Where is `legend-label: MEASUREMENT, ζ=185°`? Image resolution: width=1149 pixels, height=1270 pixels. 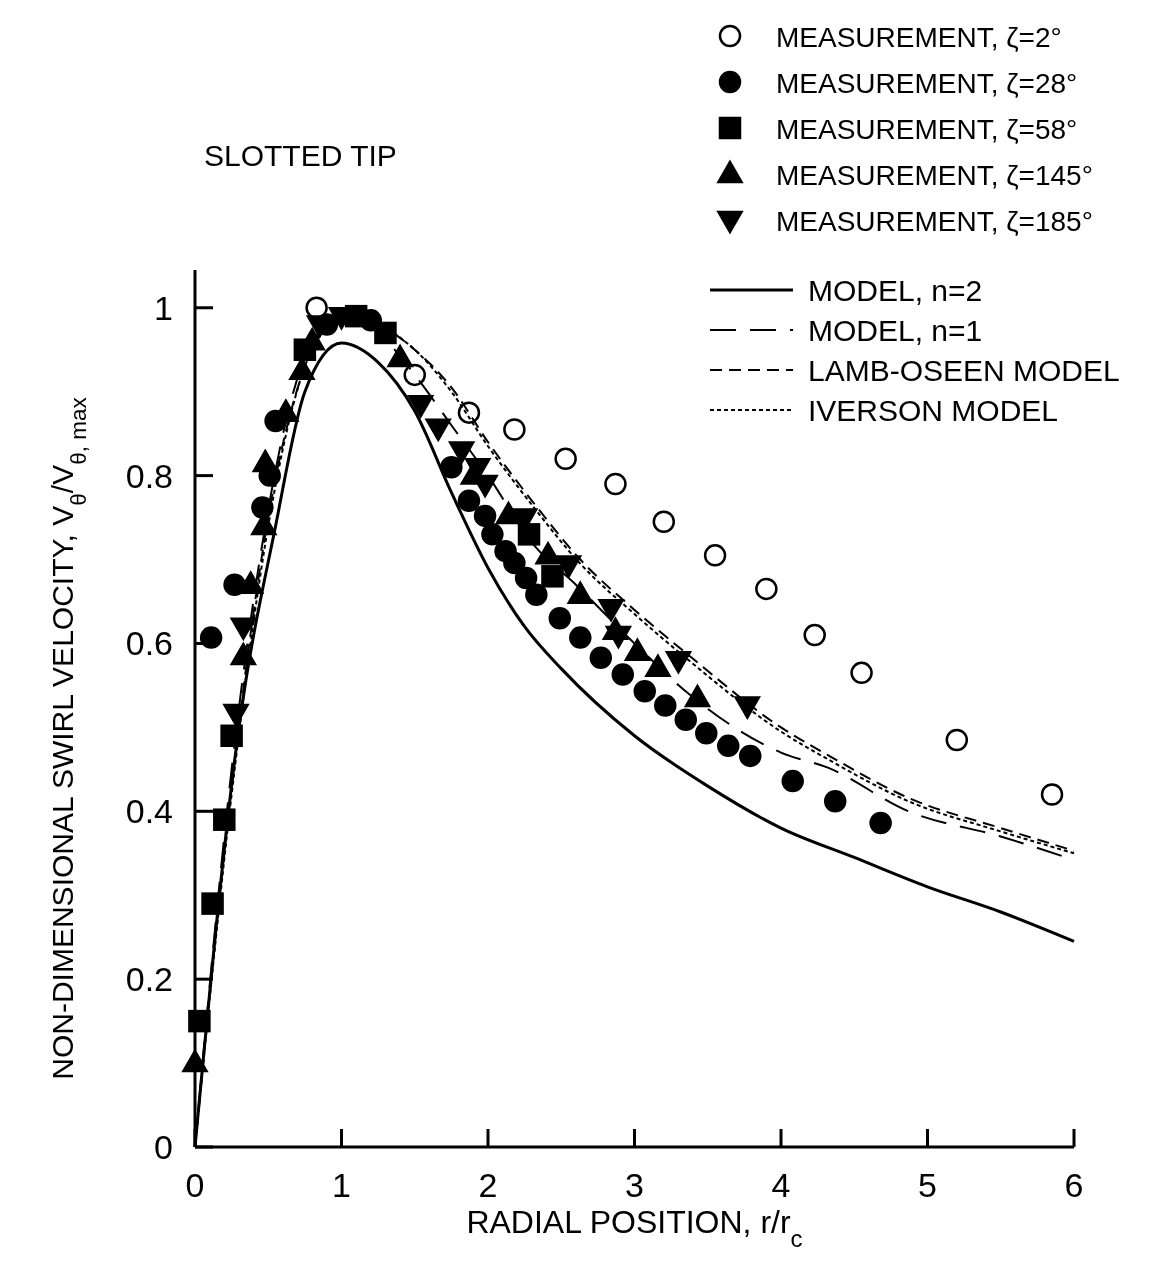
legend-label: MEASUREMENT, ζ=185° is located at coordinates (934, 221).